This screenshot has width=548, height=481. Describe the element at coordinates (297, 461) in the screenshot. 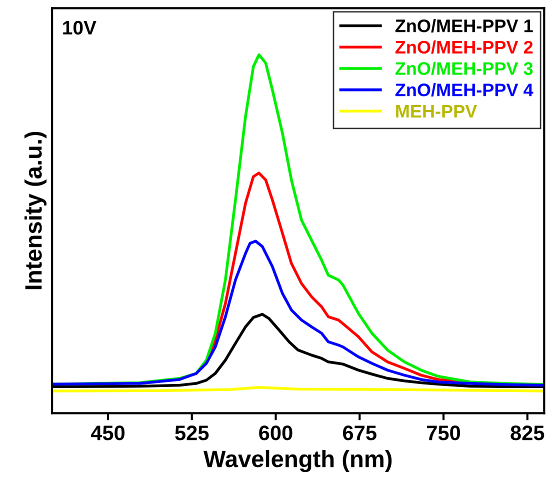

I see `x-axis-title: Wavelength (nm)` at that location.